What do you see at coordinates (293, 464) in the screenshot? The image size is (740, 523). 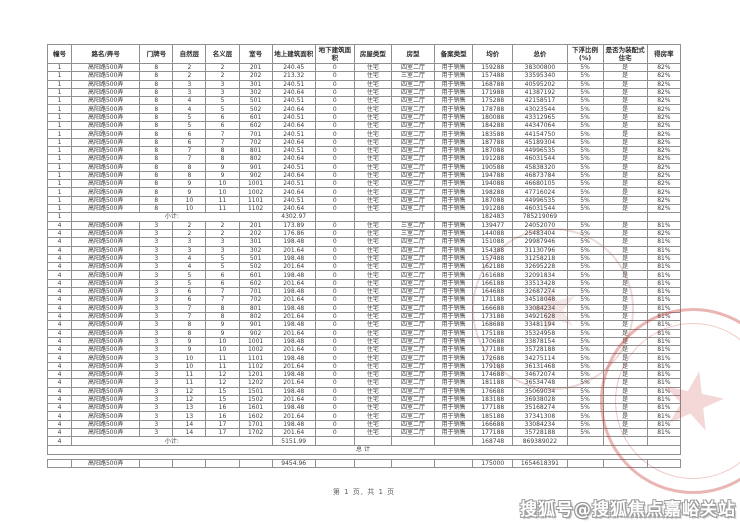 I see `table-cell: 9454.96` at bounding box center [293, 464].